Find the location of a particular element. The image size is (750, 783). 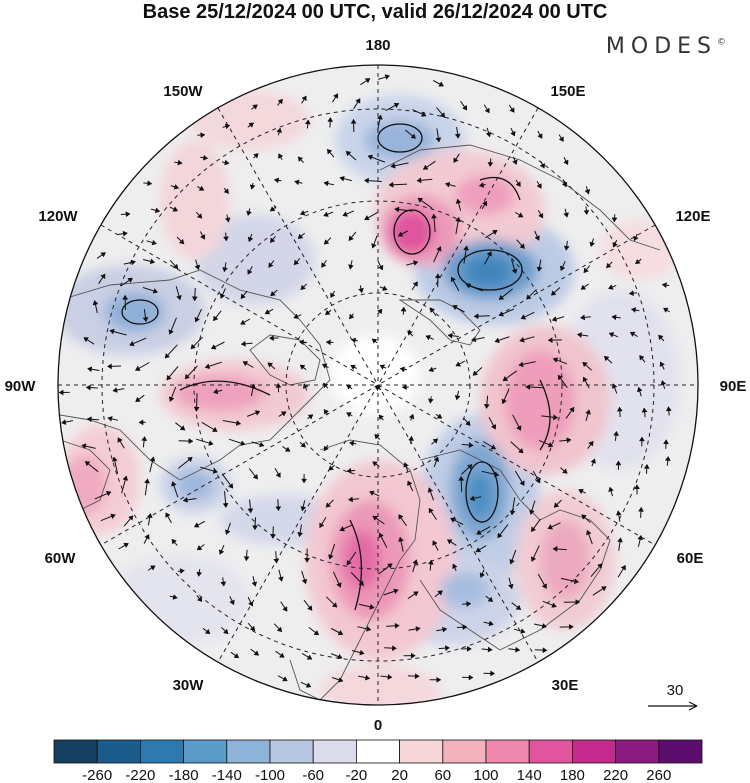

anomaly-region is located at coordinates (380, 685).